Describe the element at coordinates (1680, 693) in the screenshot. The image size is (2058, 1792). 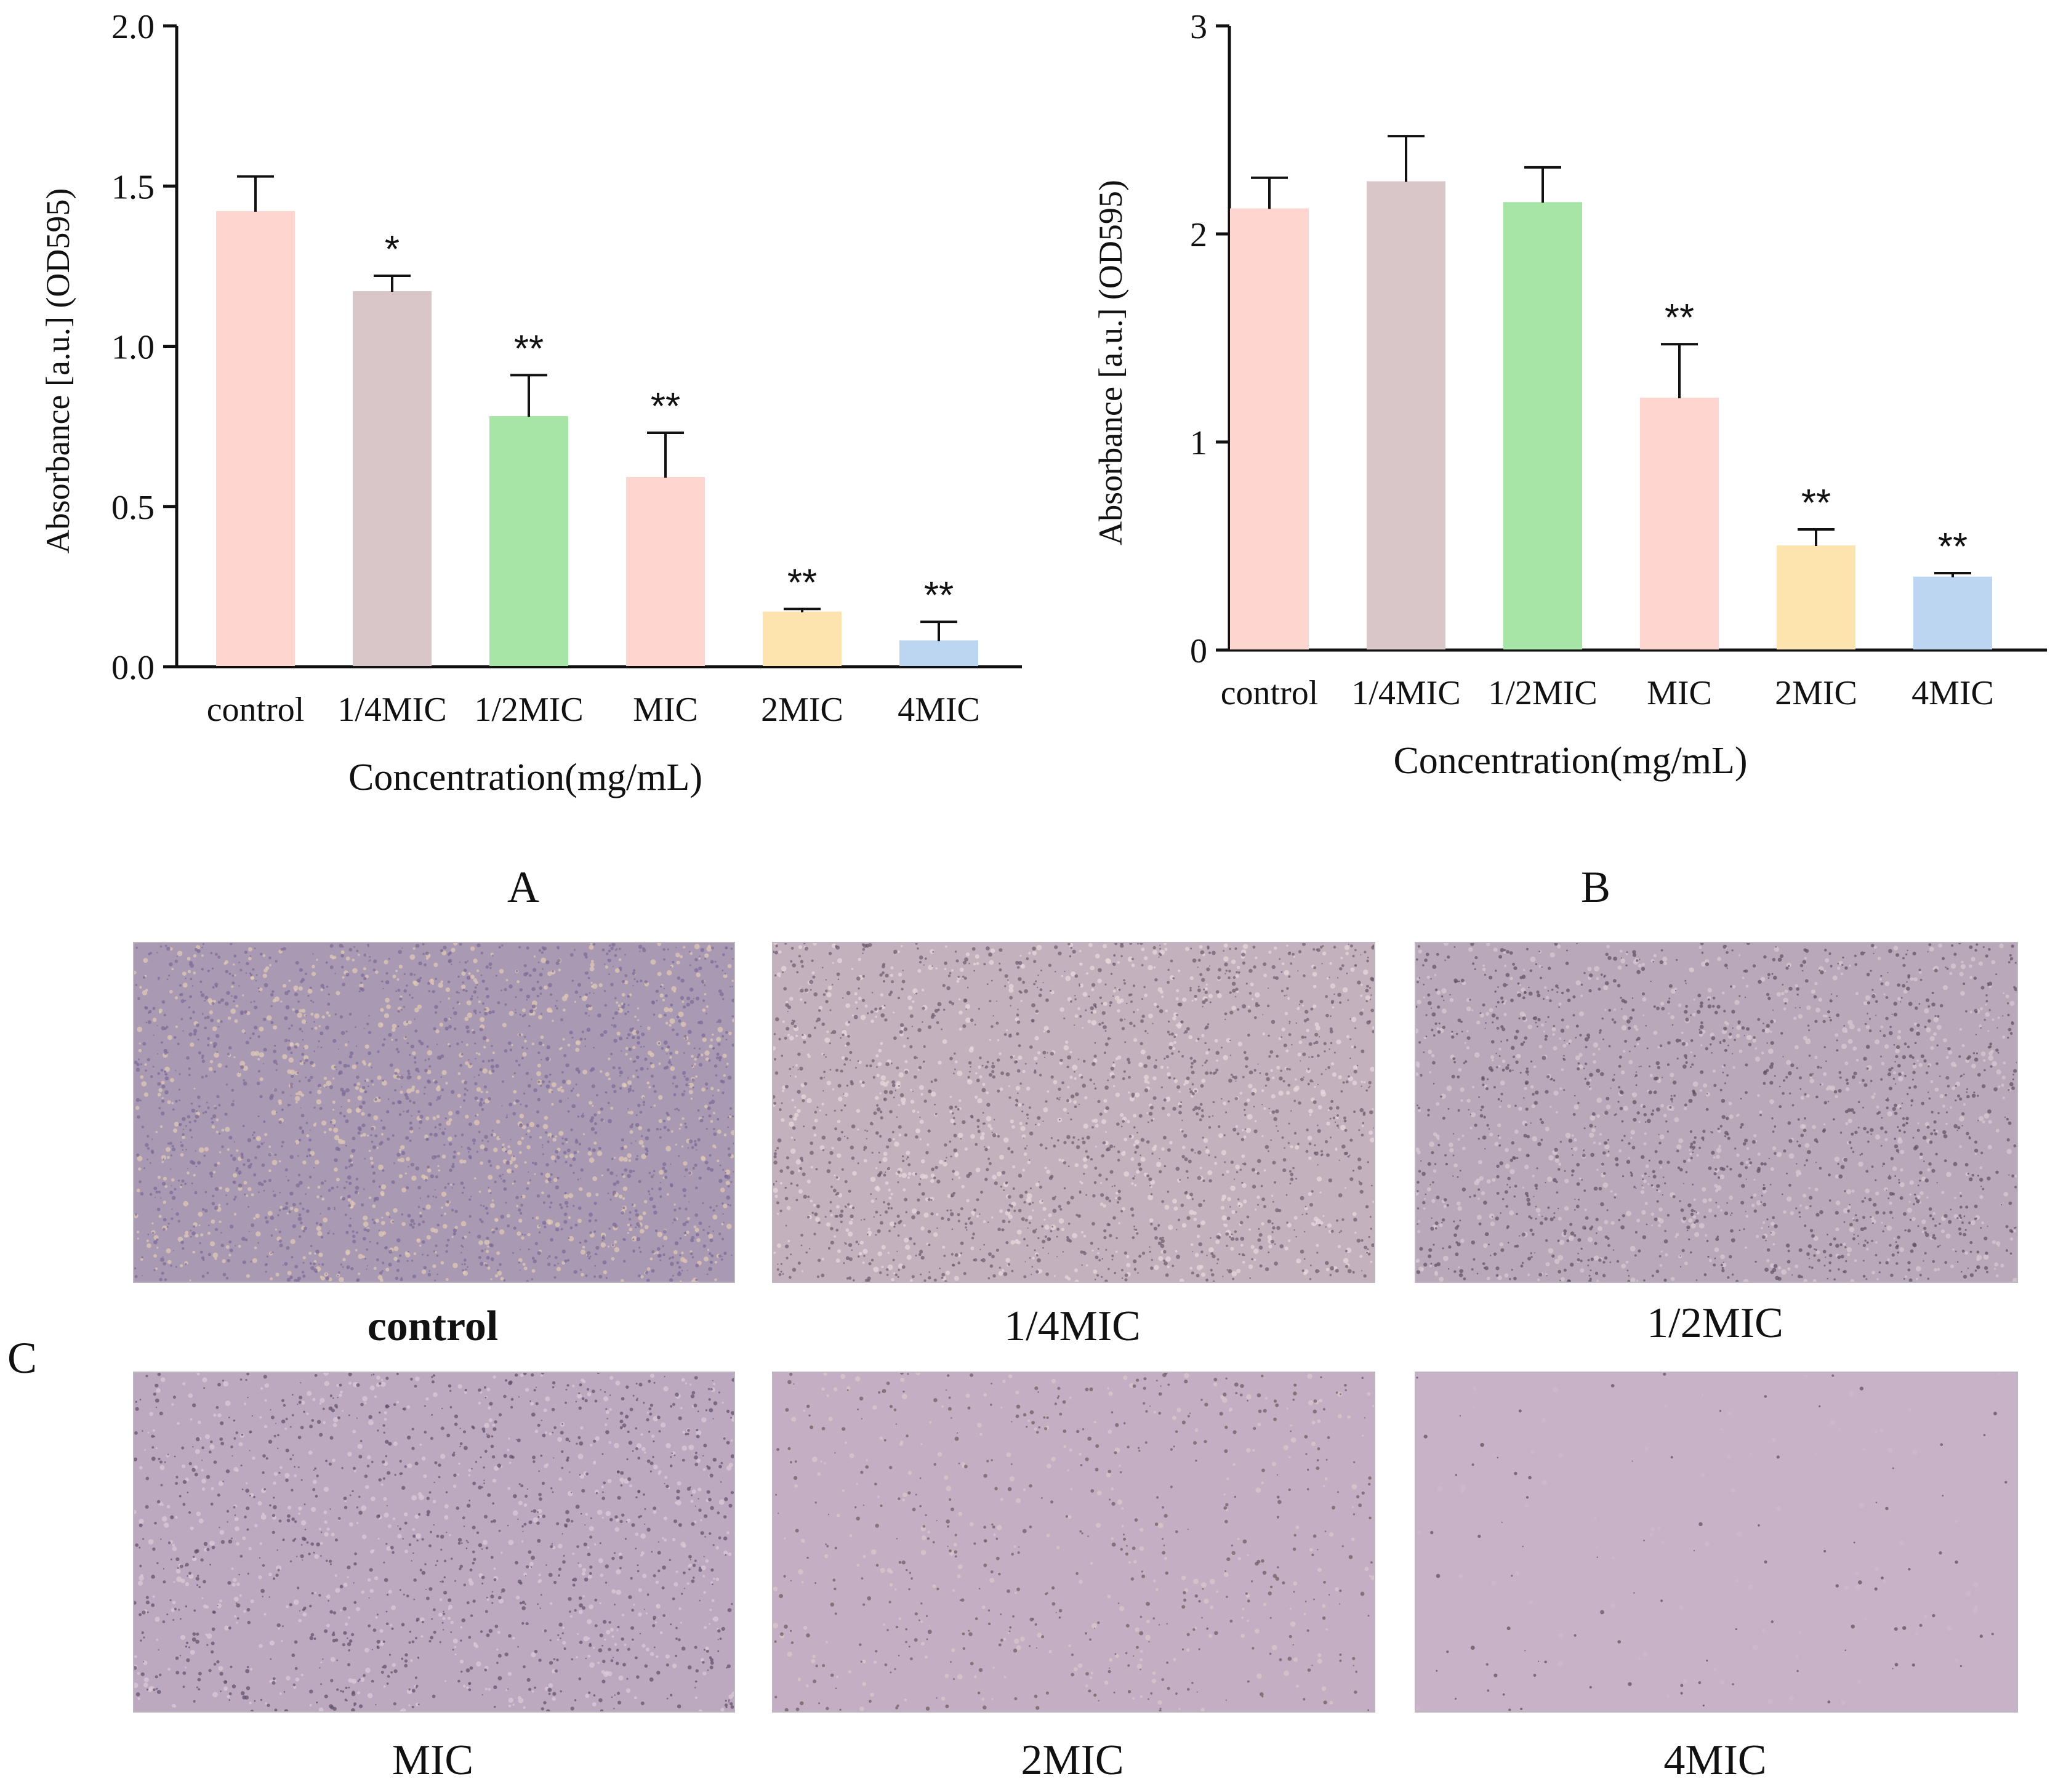
I see `chart-b-x-tick-label: MIC` at that location.